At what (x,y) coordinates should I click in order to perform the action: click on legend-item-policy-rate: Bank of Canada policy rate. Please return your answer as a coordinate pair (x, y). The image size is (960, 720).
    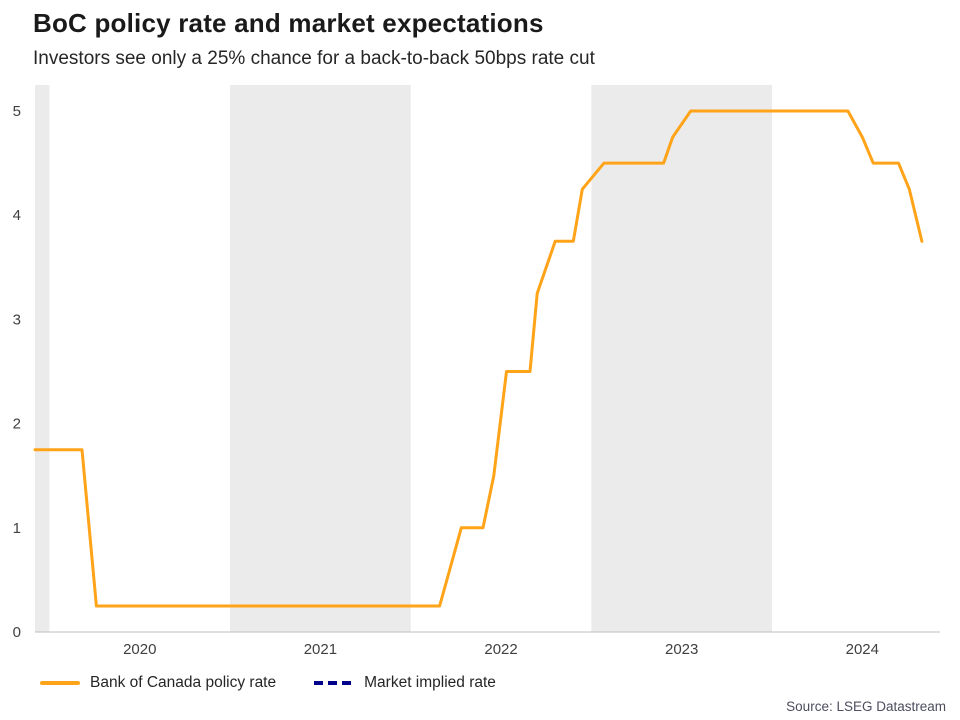
    Looking at the image, I should click on (158, 683).